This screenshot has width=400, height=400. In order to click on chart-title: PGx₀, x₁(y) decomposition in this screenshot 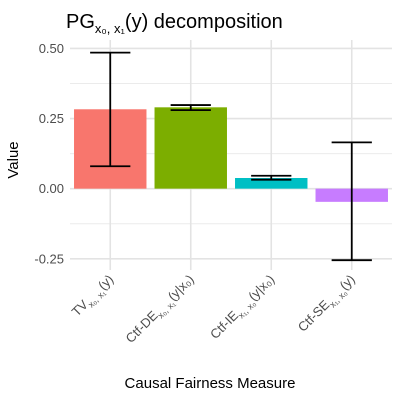, I will do `click(174, 23)`.